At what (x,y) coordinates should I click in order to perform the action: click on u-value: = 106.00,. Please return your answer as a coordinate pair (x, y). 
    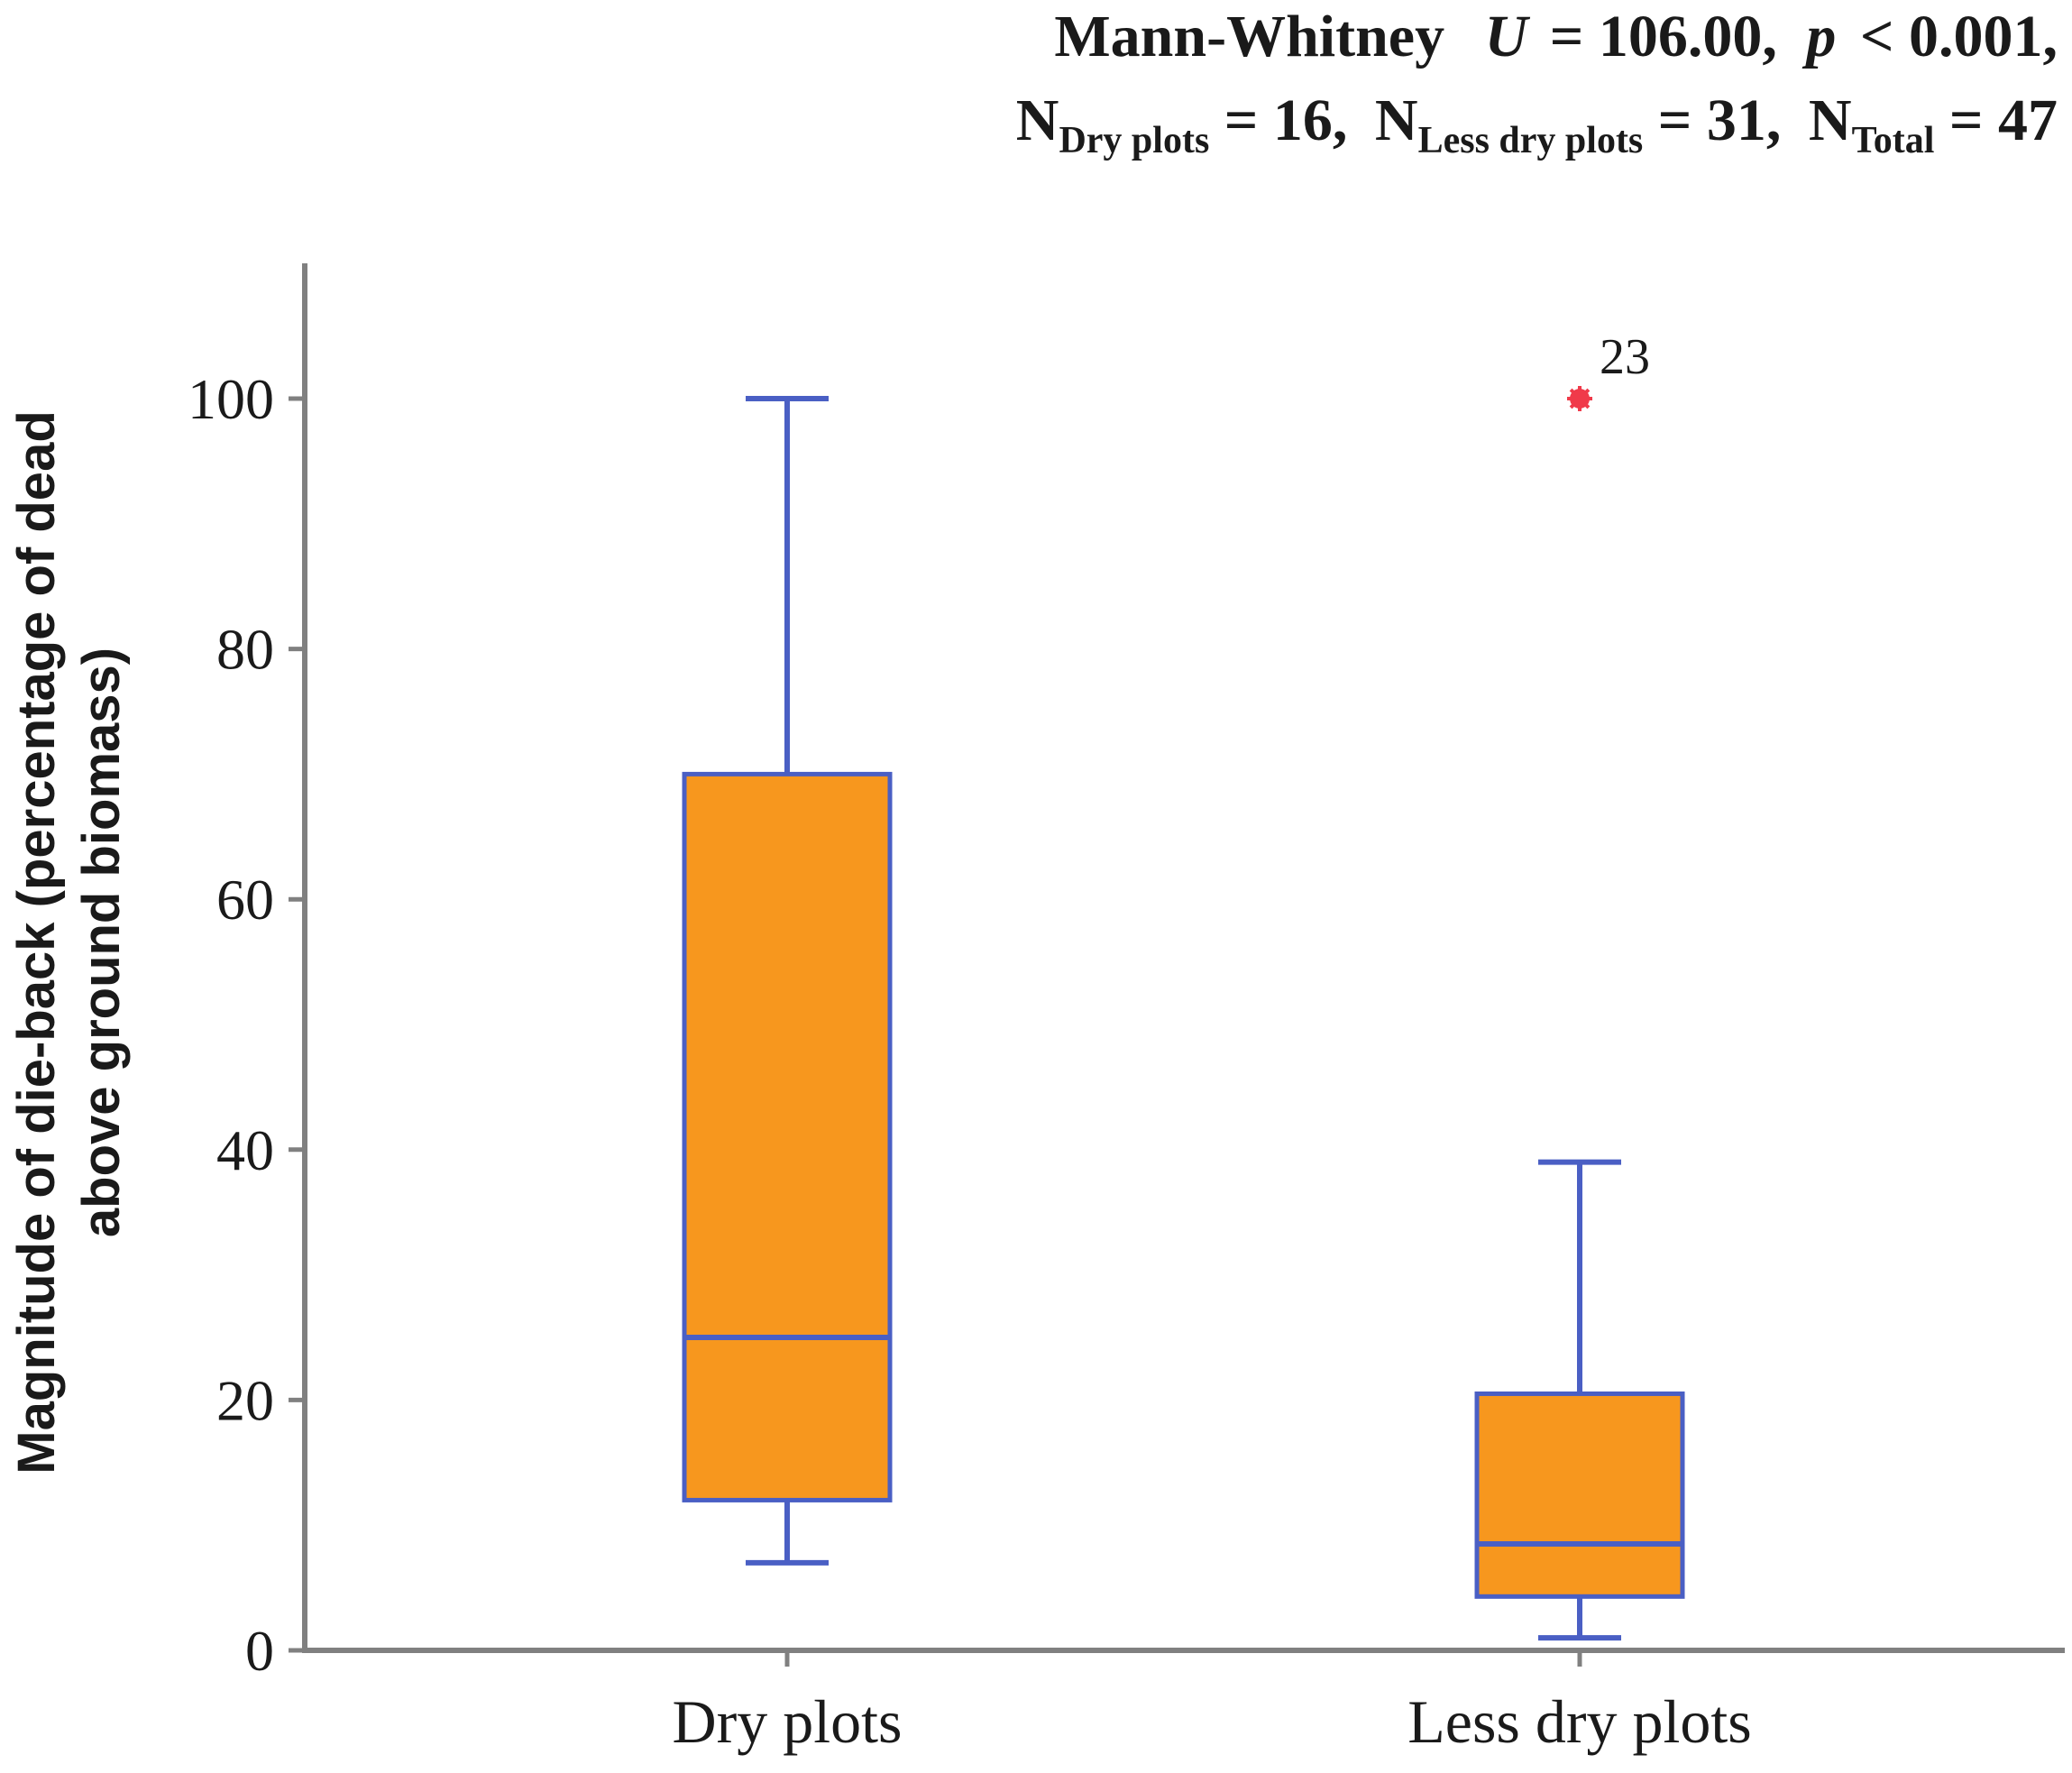
    Looking at the image, I should click on (1663, 36).